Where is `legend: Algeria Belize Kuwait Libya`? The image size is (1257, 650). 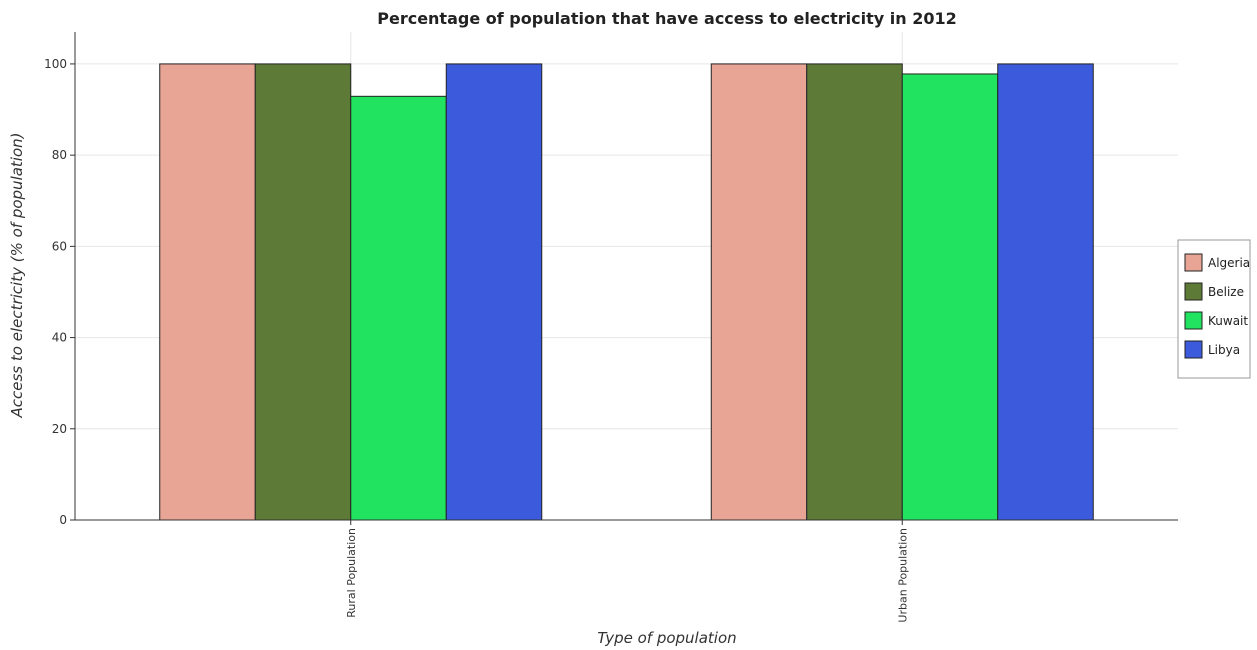
legend: Algeria Belize Kuwait Libya is located at coordinates (1214, 309).